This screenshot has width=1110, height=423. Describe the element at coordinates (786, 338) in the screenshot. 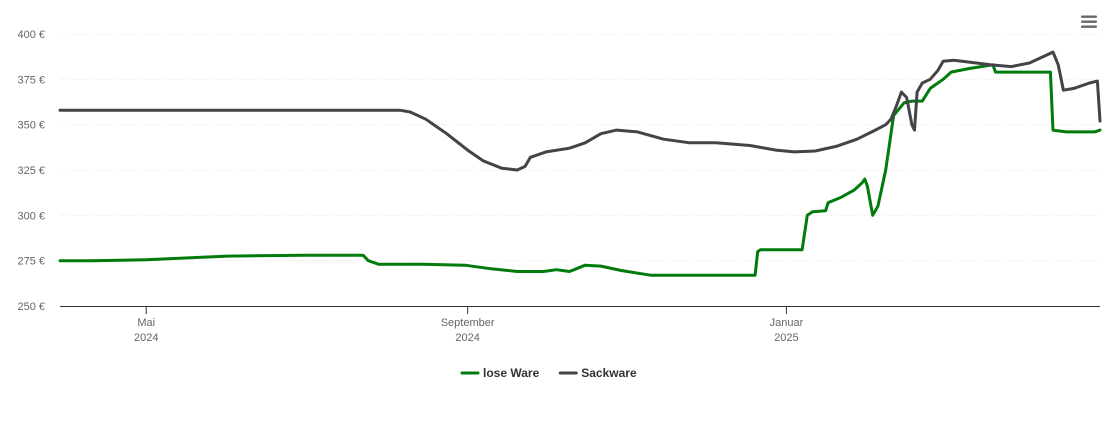

I see `x-tick-label-year: 2025` at that location.